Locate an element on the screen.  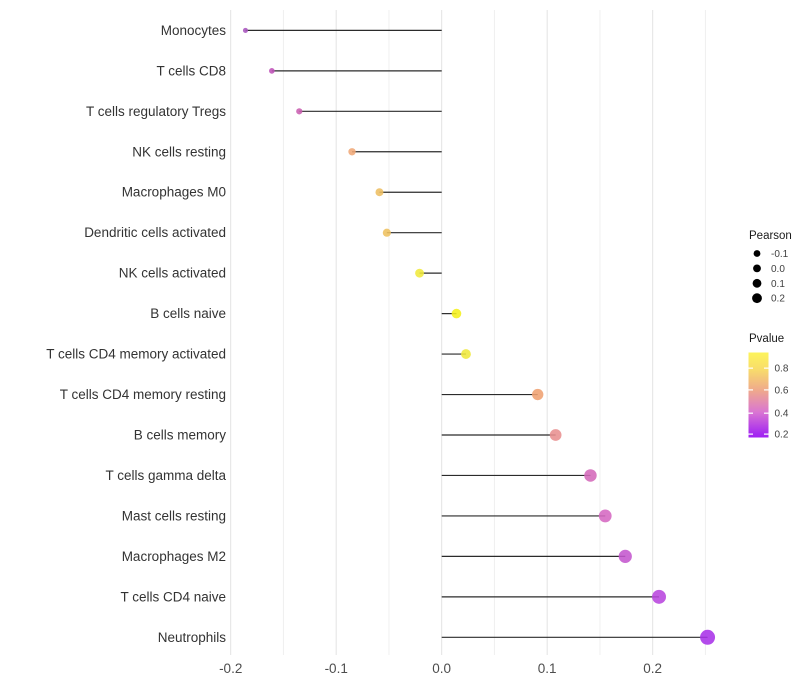
x-tick-label: 0.0 is located at coordinates (441, 668).